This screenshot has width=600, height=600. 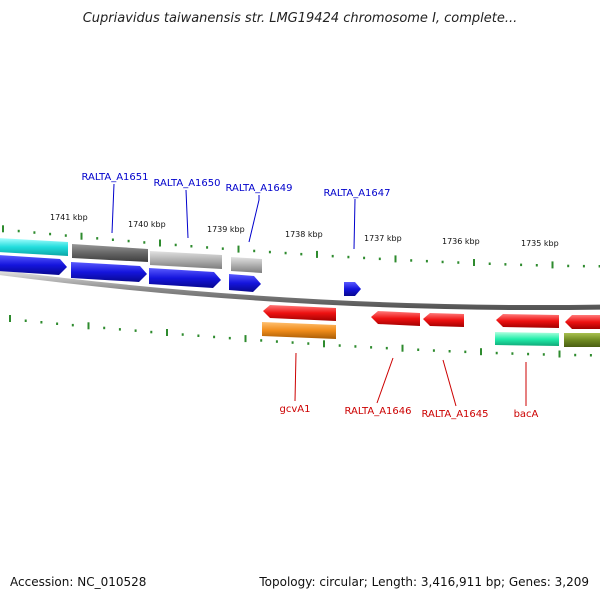 What do you see at coordinates (78, 582) in the screenshot?
I see `accession-text: Accession: NC_010528` at bounding box center [78, 582].